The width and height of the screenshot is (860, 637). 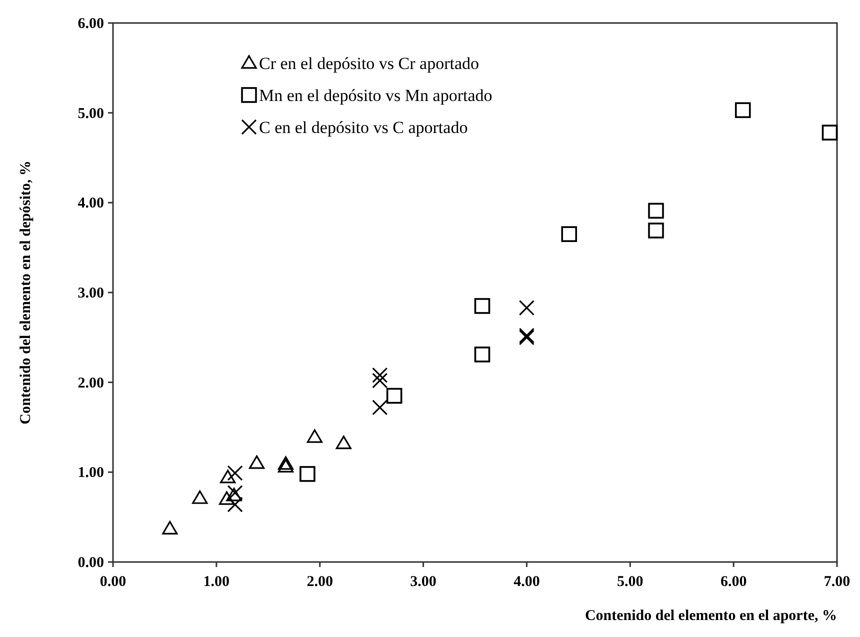 What do you see at coordinates (91, 473) in the screenshot?
I see `y-tick-label: 1.00` at bounding box center [91, 473].